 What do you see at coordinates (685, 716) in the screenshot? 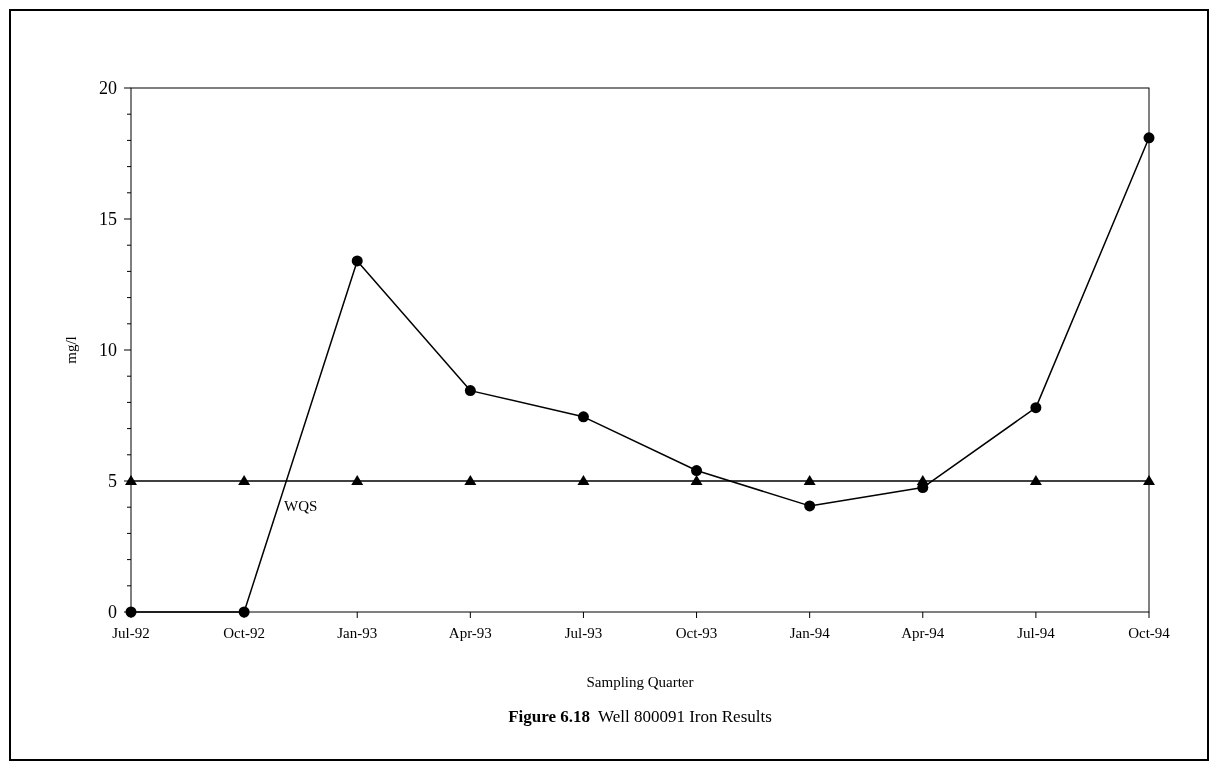
I see `text: Well 800091 Iron Results` at bounding box center [685, 716].